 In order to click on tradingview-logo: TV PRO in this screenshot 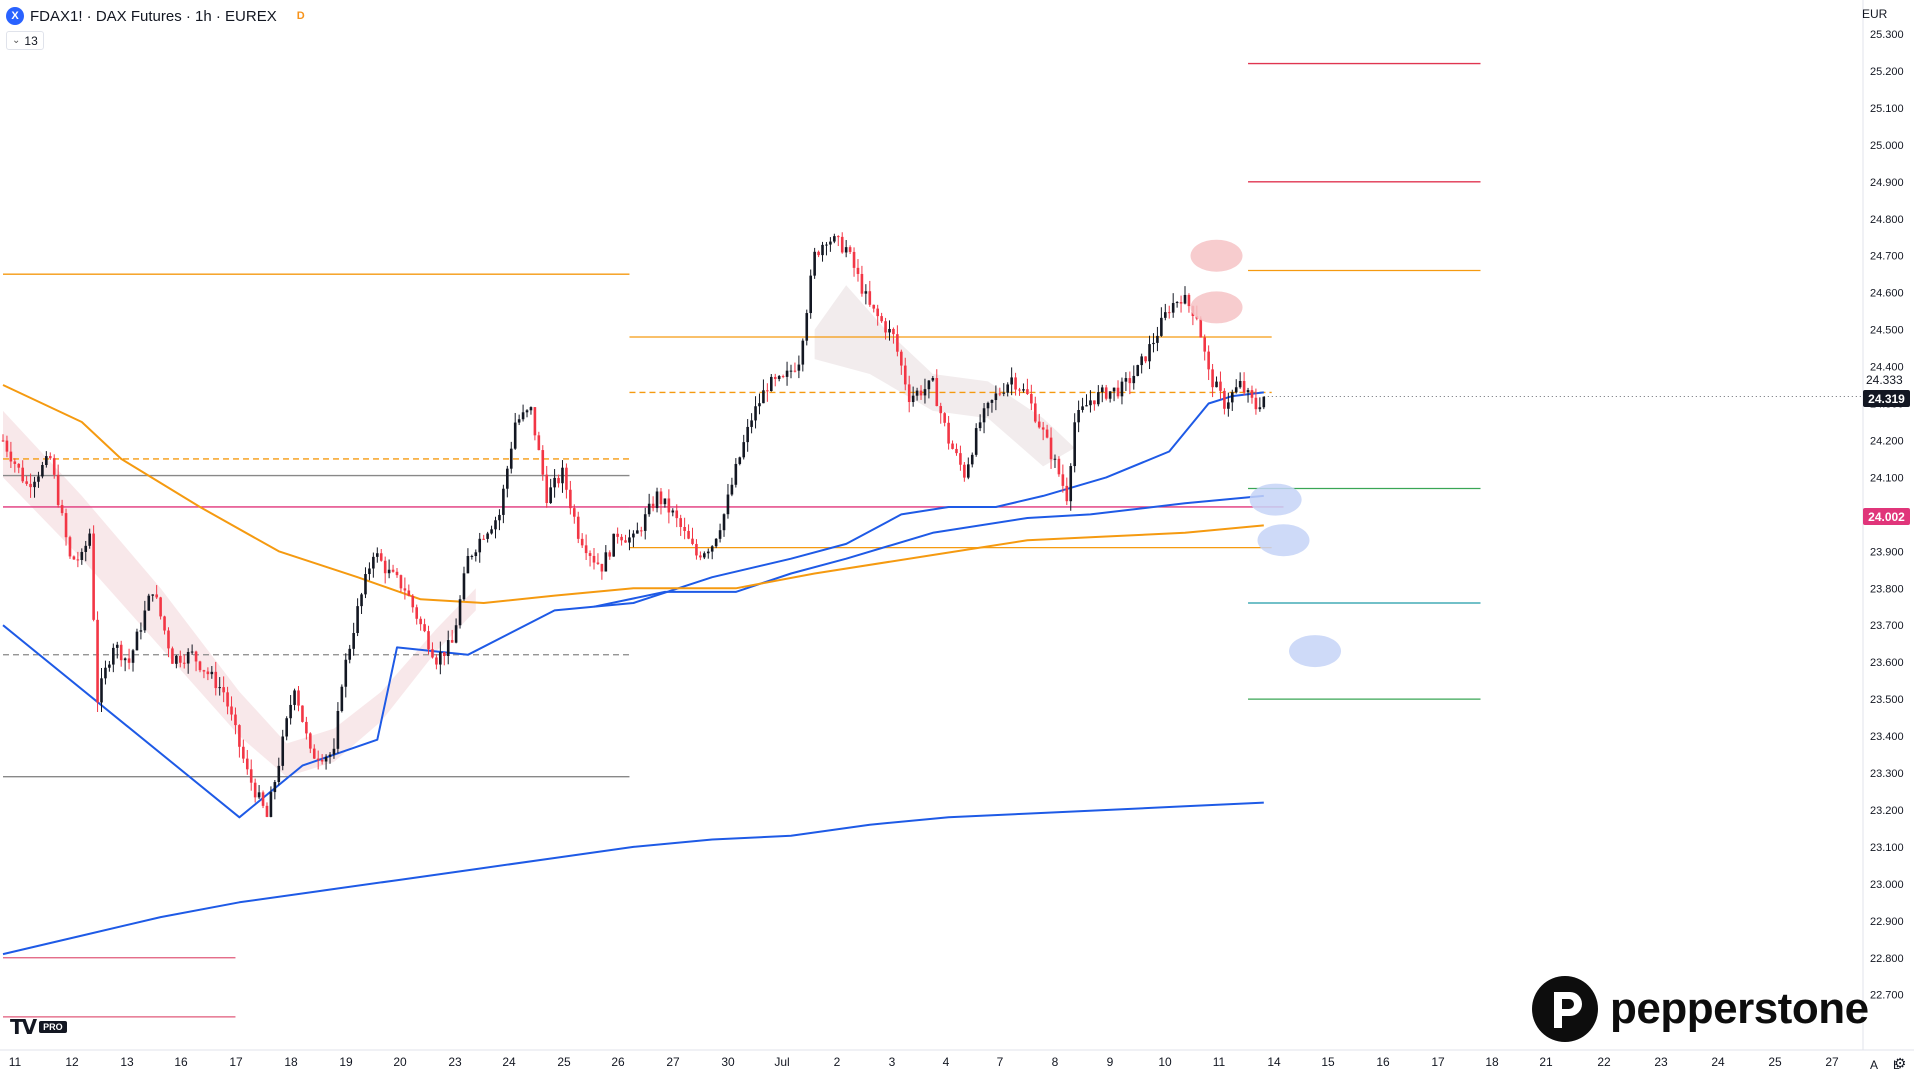, I will do `click(38, 1027)`.